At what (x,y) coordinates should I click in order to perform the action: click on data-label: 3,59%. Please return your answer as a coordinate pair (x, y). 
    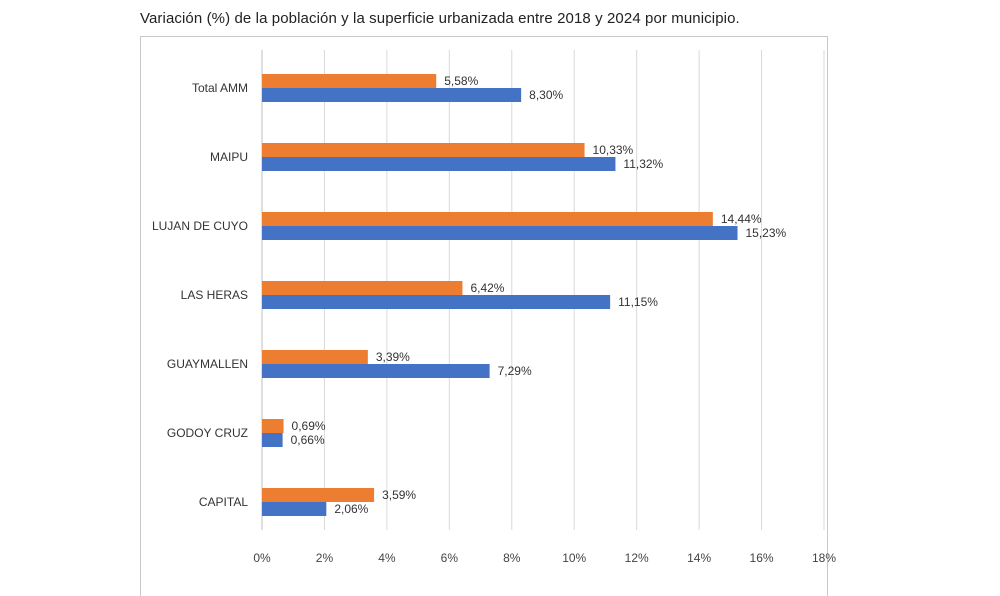
    Looking at the image, I should click on (399, 495).